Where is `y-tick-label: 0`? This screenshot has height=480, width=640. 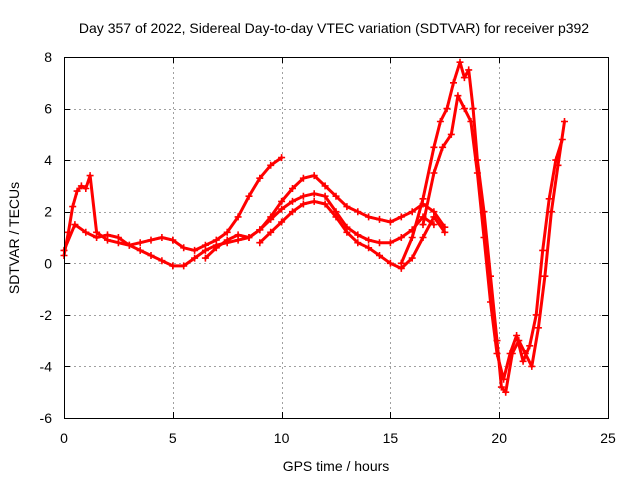 y-tick-label: 0 is located at coordinates (48, 263).